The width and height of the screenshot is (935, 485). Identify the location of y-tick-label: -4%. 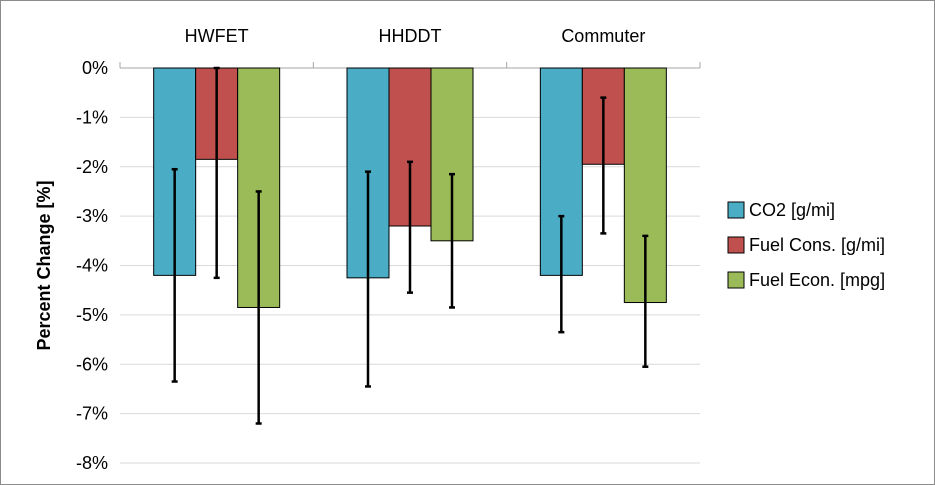
(92, 266).